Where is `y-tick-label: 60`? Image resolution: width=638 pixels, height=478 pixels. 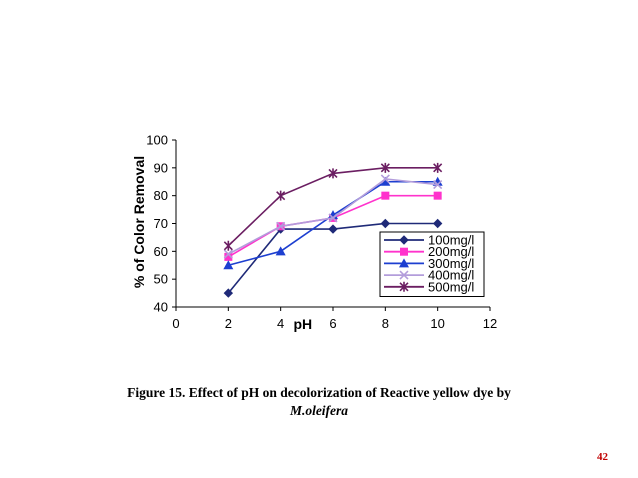 y-tick-label: 60 is located at coordinates (161, 251).